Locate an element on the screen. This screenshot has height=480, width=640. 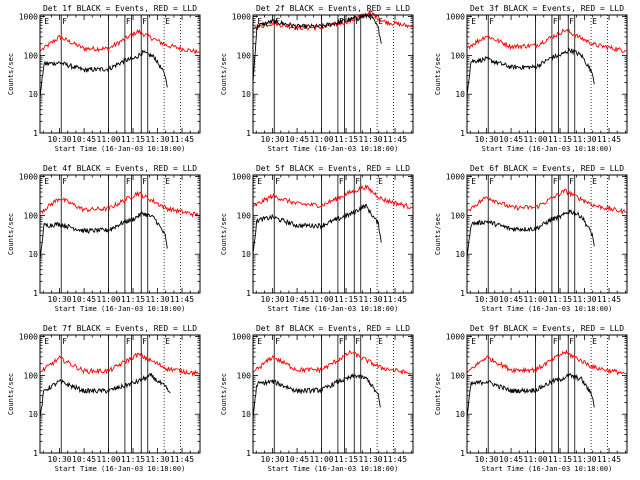
panel-title: Det 3f BLACK = Events, RED = LLD is located at coordinates (547, 8).